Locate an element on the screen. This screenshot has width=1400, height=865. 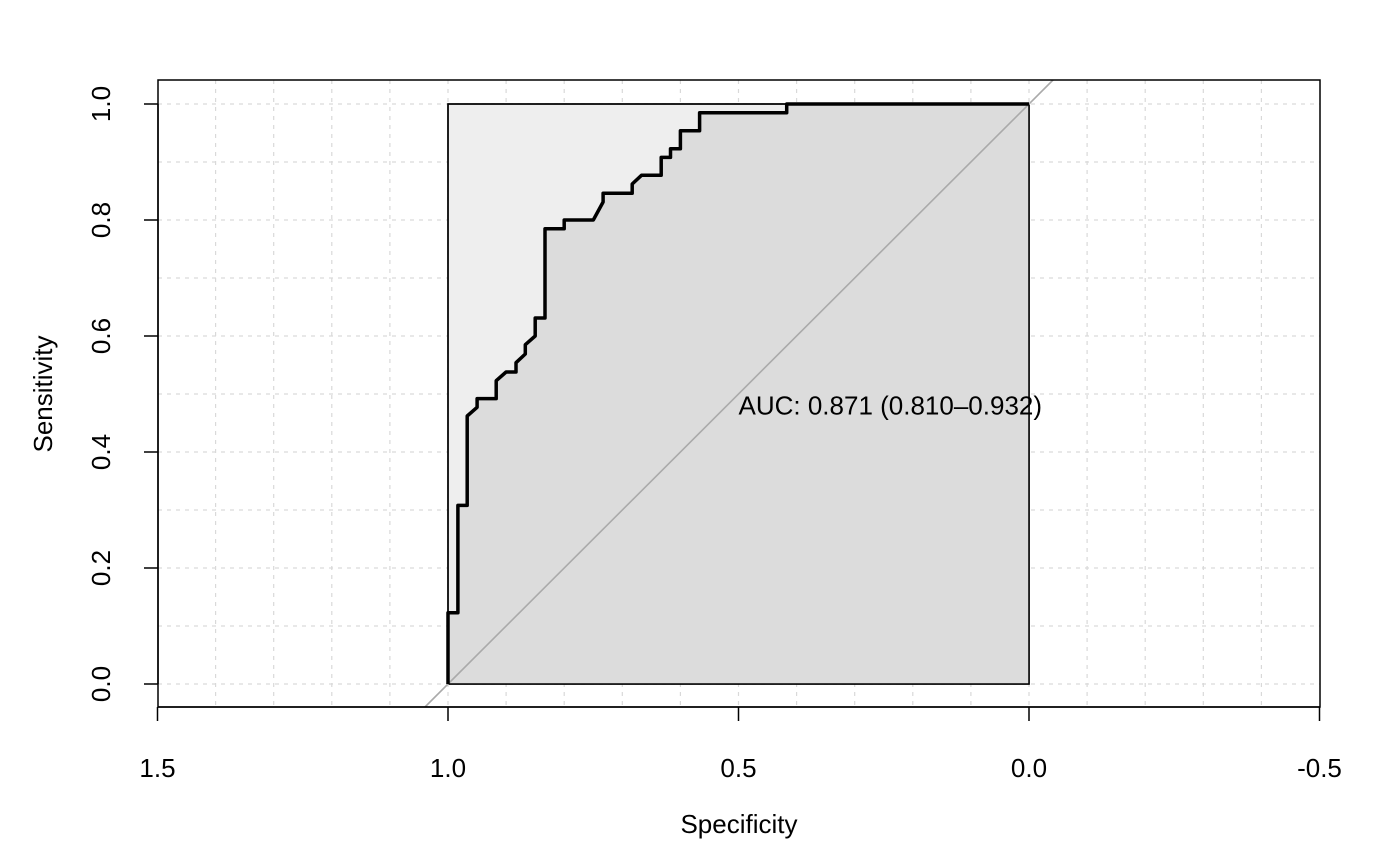
x-tick-label: 0.0 is located at coordinates (1029, 768).